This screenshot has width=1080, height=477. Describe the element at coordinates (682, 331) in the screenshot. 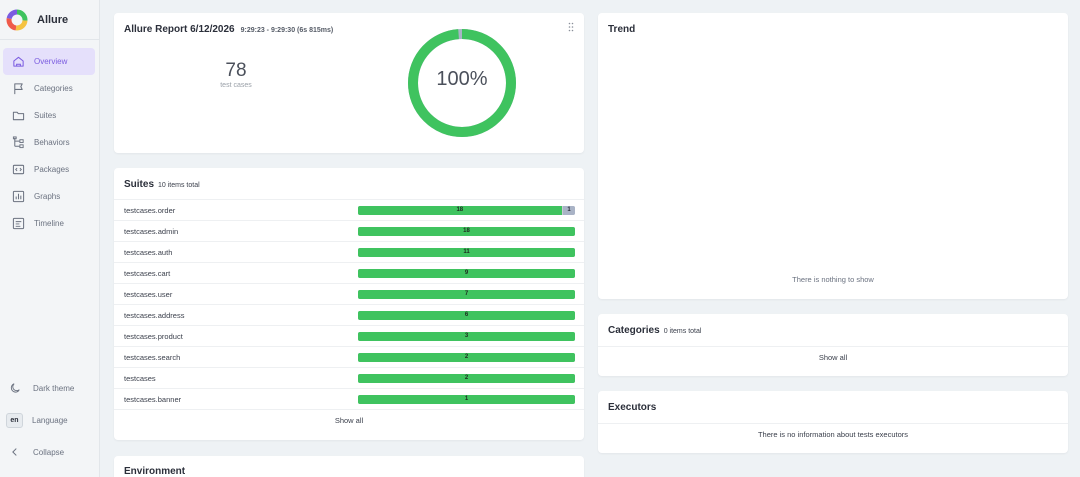

I see `categories-subtitle: 0 items total` at that location.